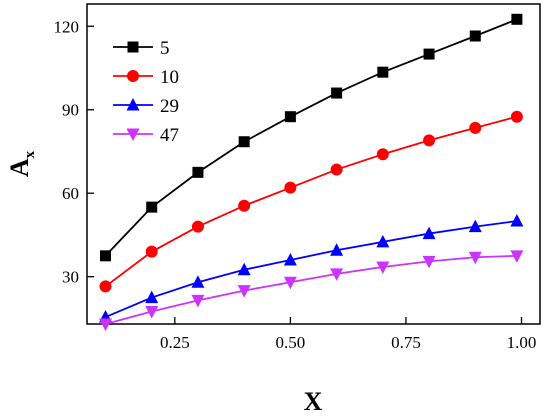 The width and height of the screenshot is (550, 416). Describe the element at coordinates (522, 342) in the screenshot. I see `x-tick-label: 1.00` at that location.